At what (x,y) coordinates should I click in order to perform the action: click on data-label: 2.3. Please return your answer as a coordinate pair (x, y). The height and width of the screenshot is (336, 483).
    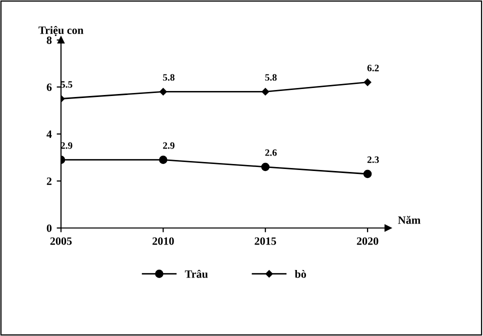
    Looking at the image, I should click on (373, 159).